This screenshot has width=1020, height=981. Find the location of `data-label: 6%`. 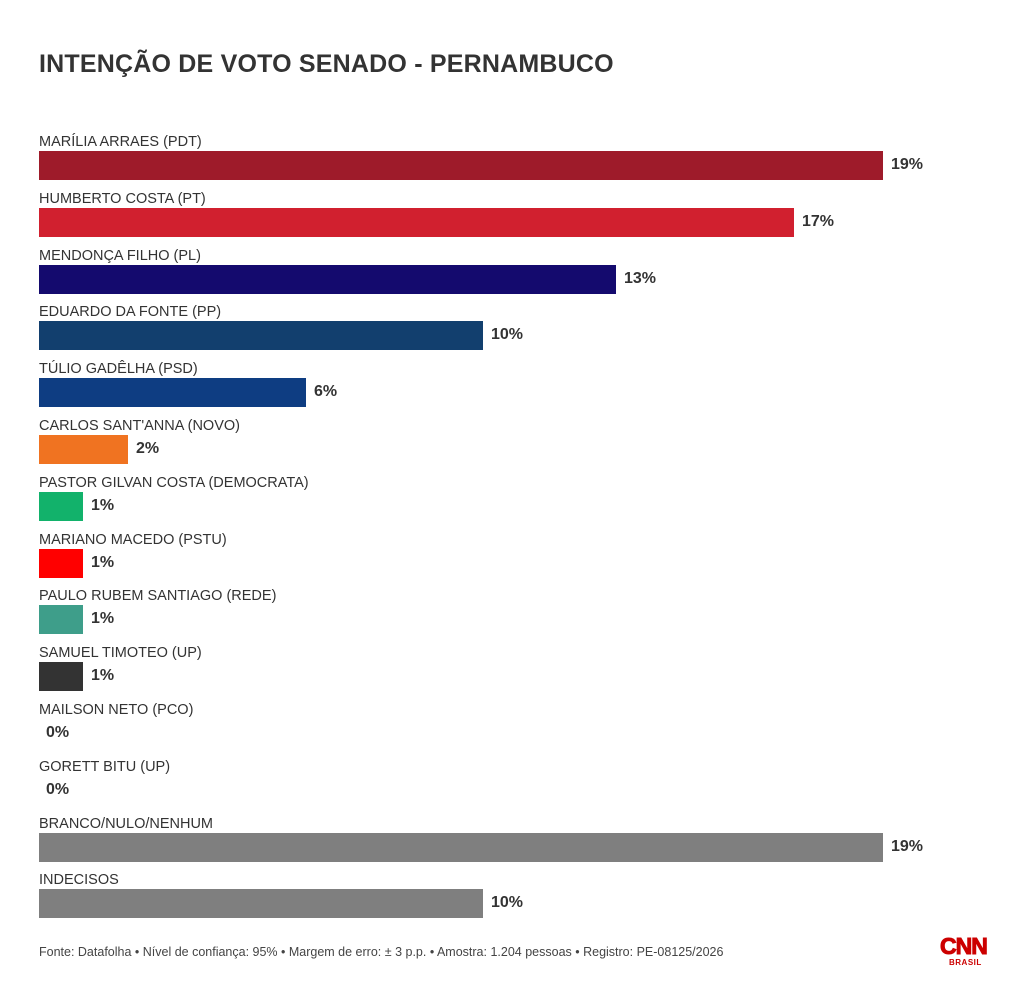

data-label: 6% is located at coordinates (326, 392).